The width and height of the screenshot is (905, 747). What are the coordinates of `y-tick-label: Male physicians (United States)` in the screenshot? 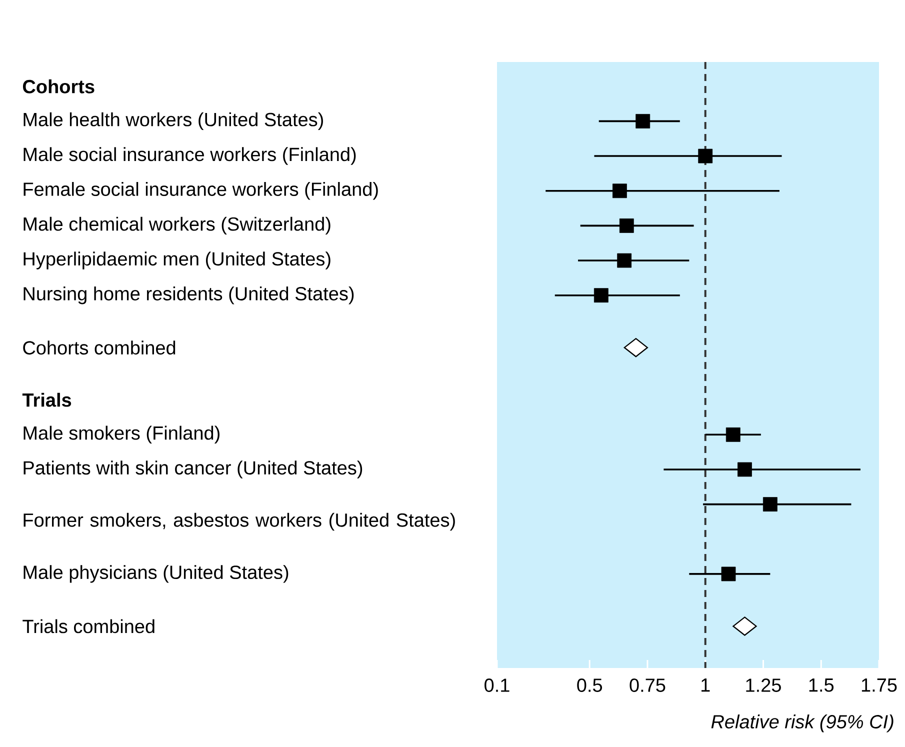 It's located at (156, 574).